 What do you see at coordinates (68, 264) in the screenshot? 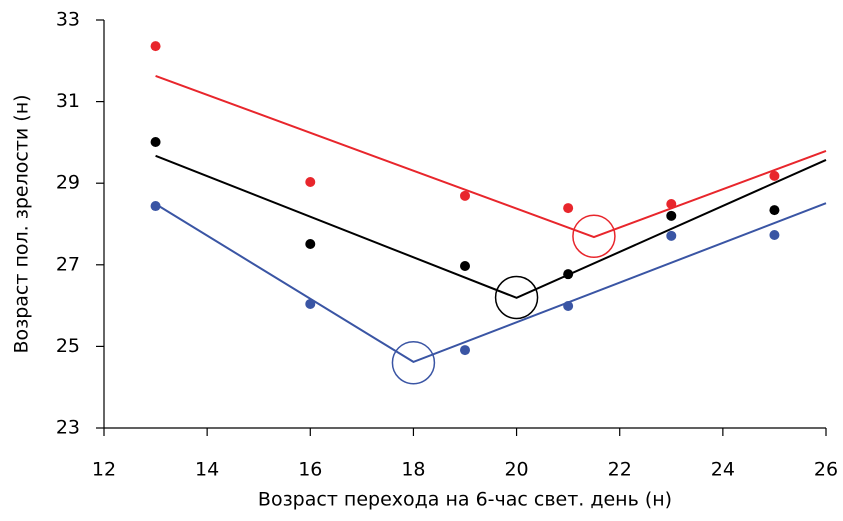
I see `y-tick-label: 27` at bounding box center [68, 264].